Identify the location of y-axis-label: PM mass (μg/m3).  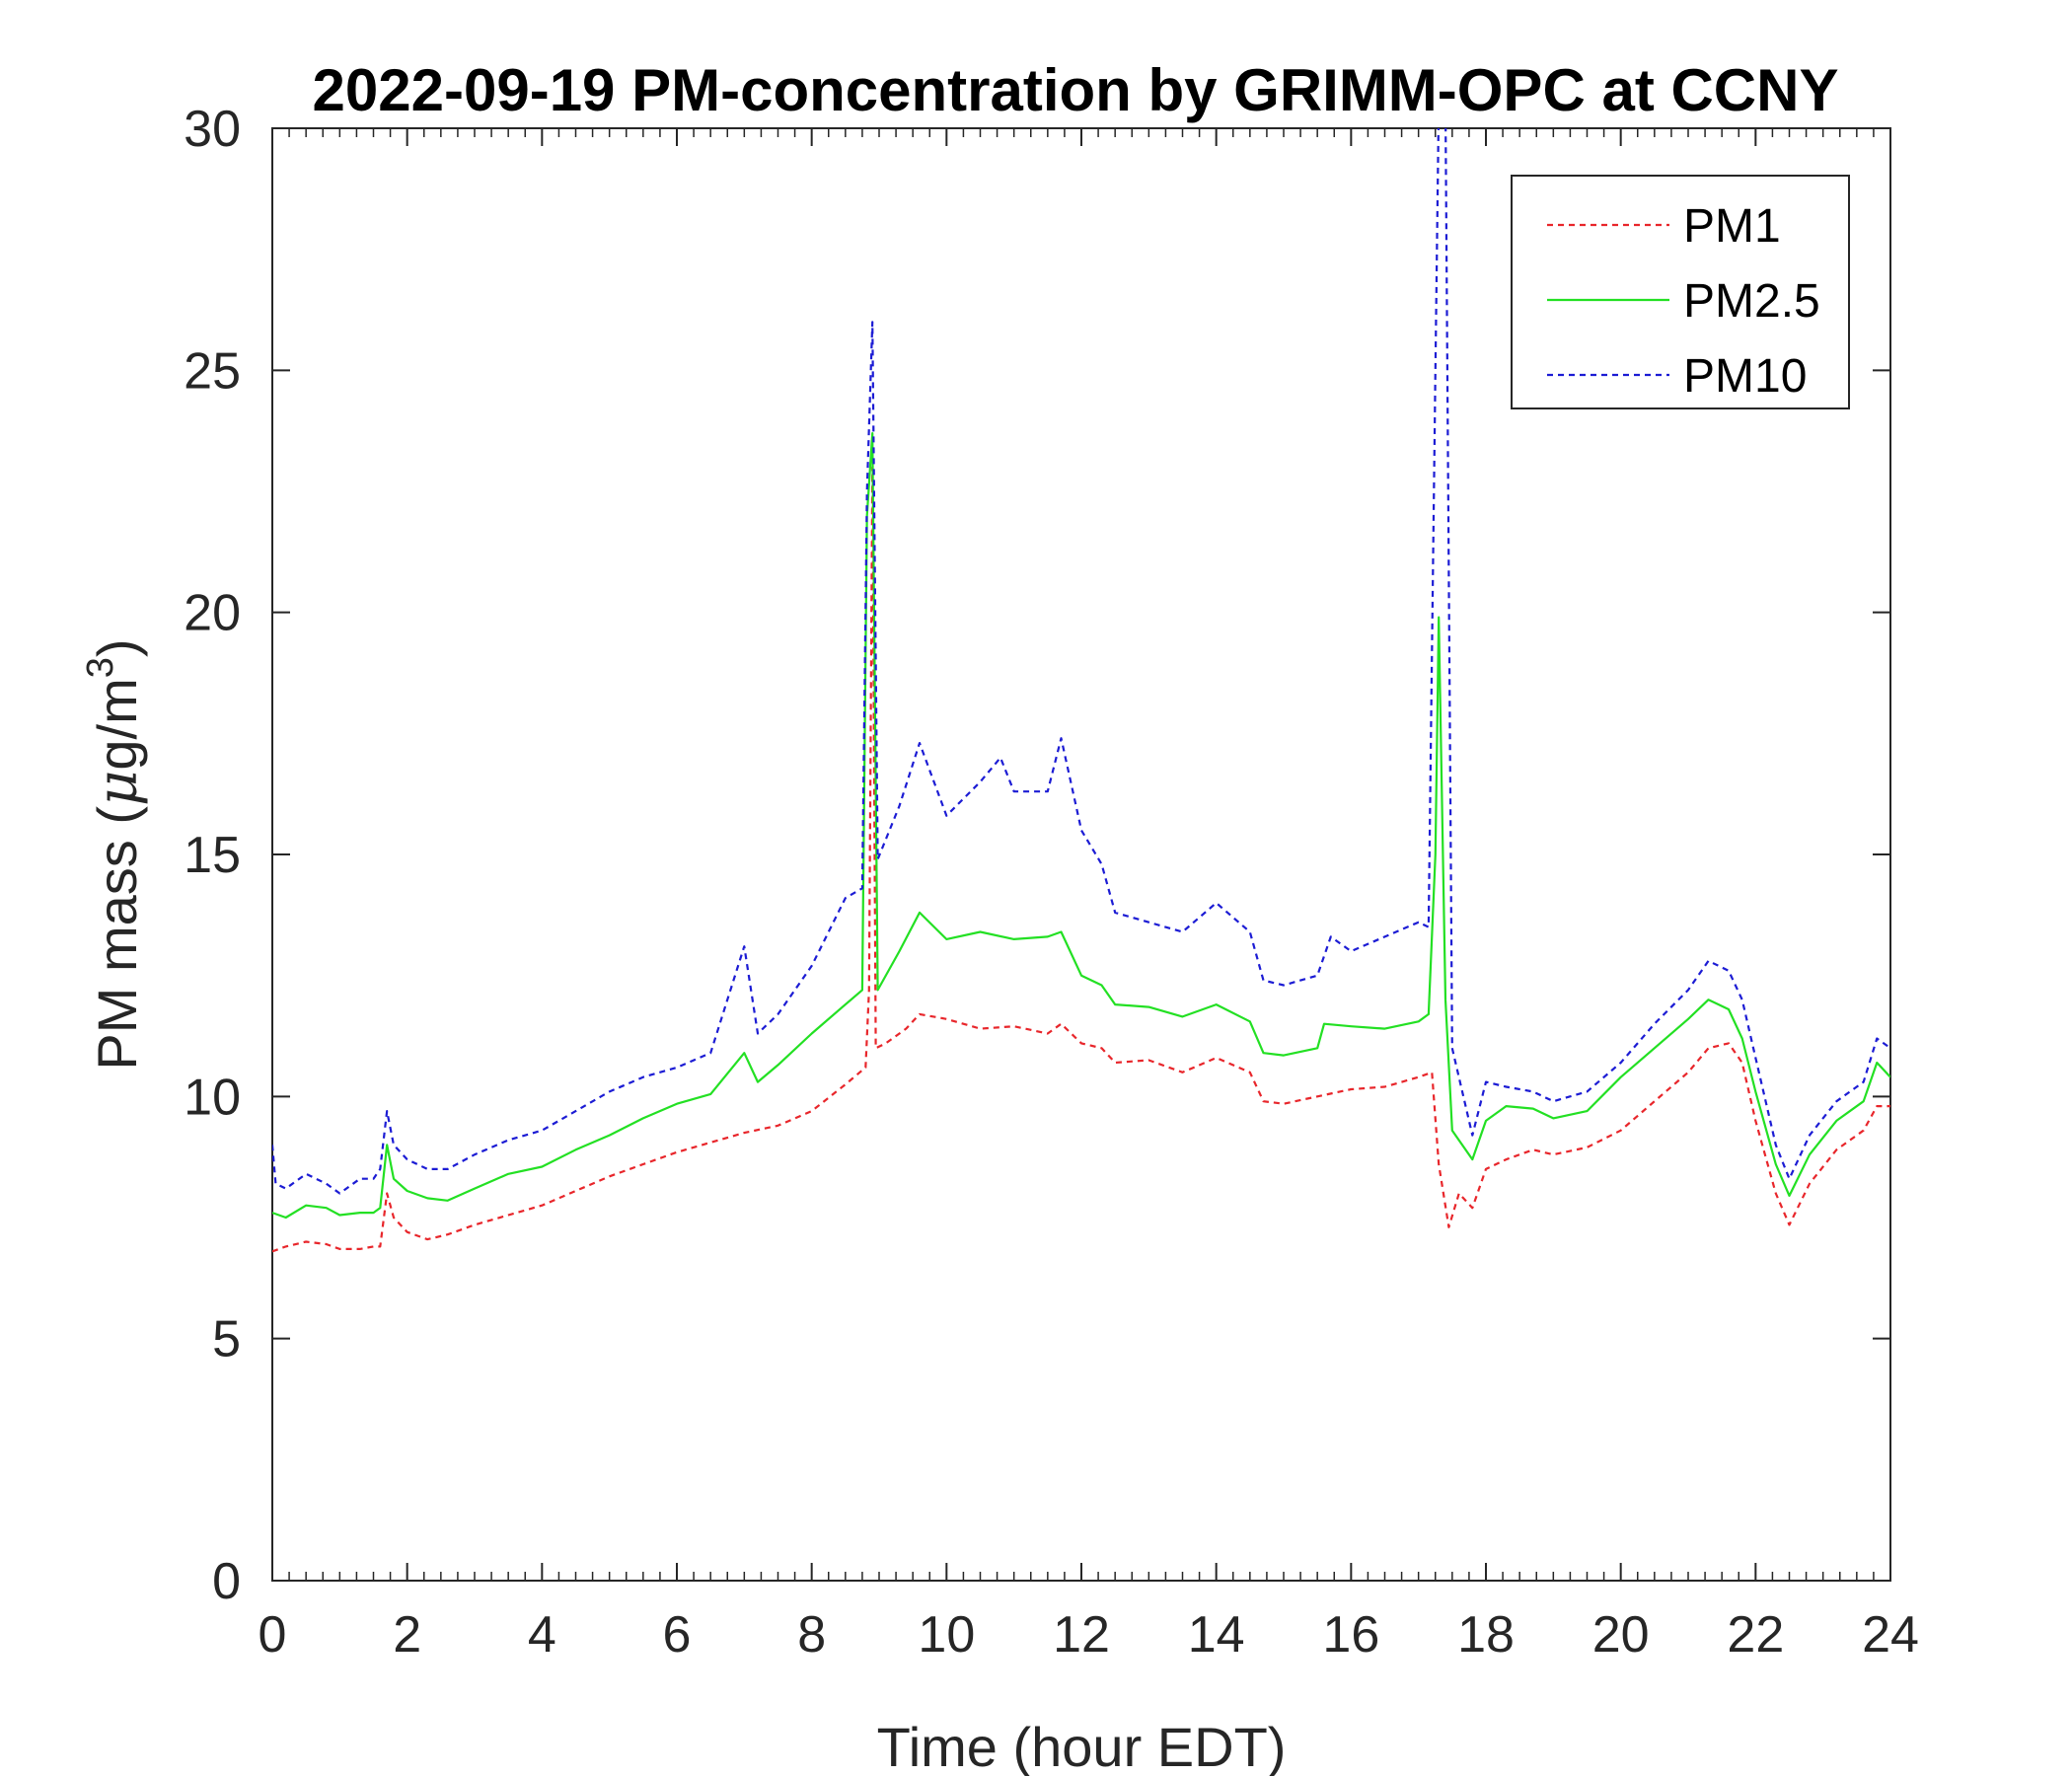
(115, 854).